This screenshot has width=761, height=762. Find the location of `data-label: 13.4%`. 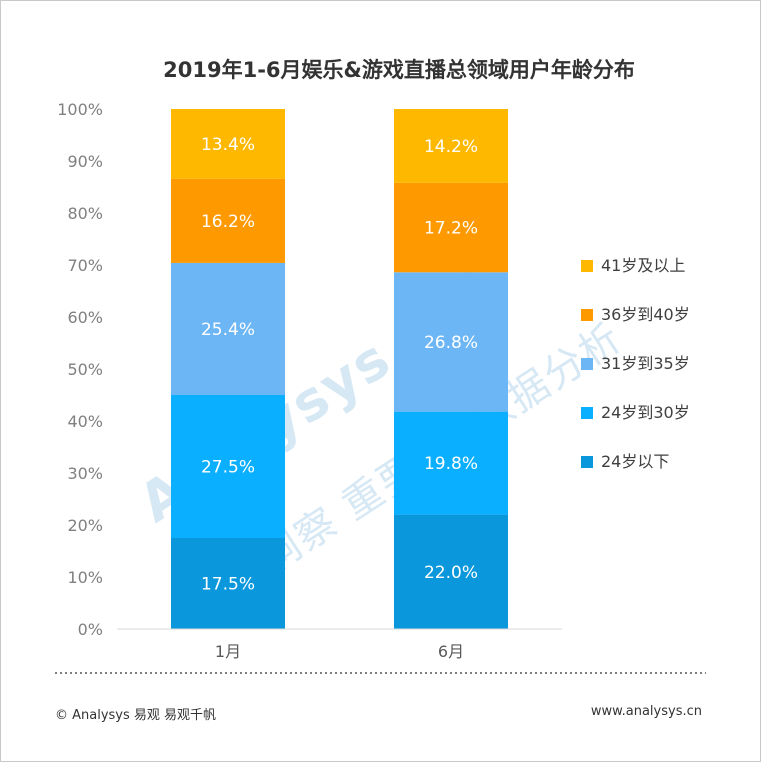

data-label: 13.4% is located at coordinates (228, 145).